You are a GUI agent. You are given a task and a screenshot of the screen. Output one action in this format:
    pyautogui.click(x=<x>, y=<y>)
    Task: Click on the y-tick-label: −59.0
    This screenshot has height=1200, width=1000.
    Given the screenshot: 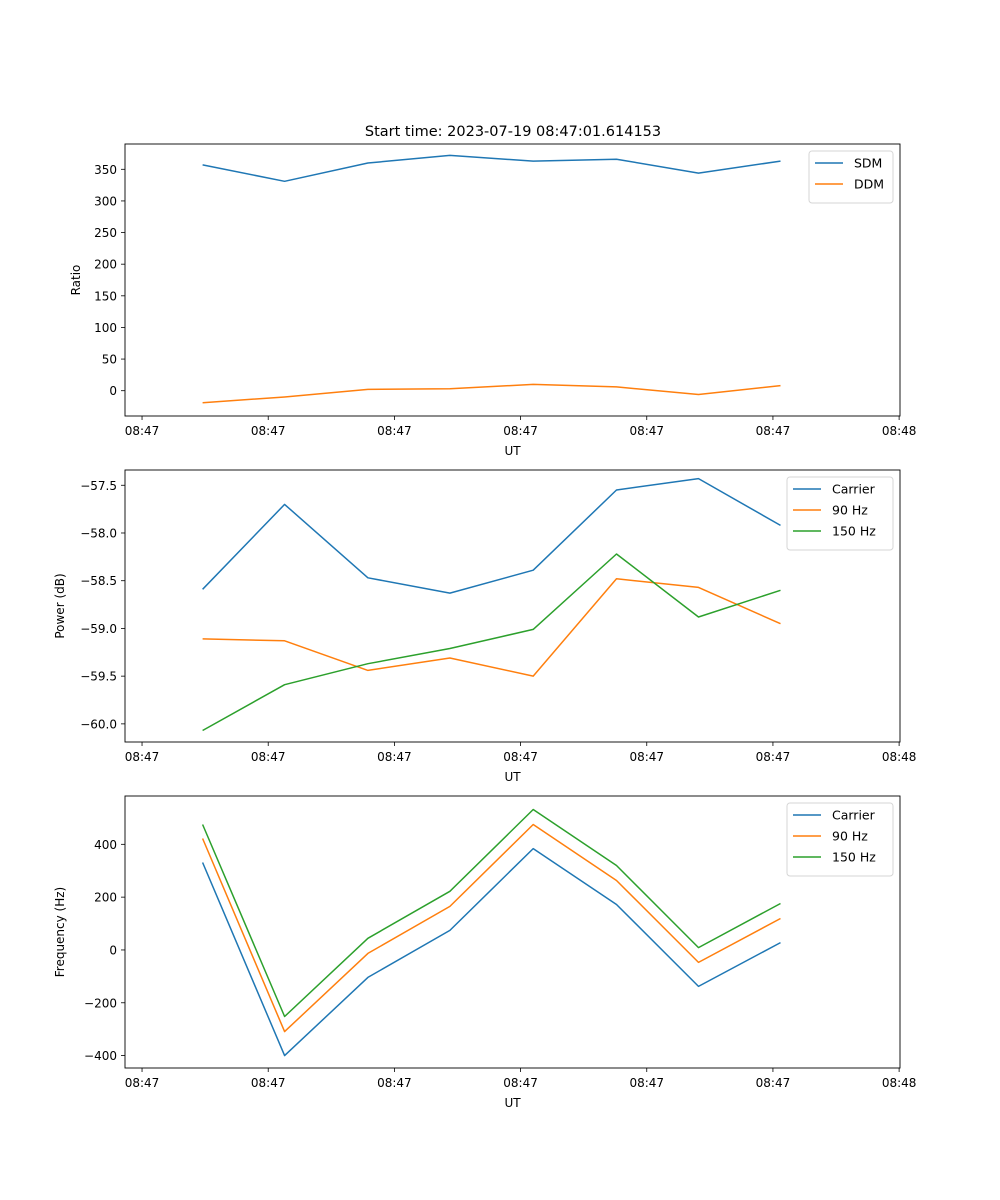 What is the action you would take?
    pyautogui.click(x=98, y=629)
    